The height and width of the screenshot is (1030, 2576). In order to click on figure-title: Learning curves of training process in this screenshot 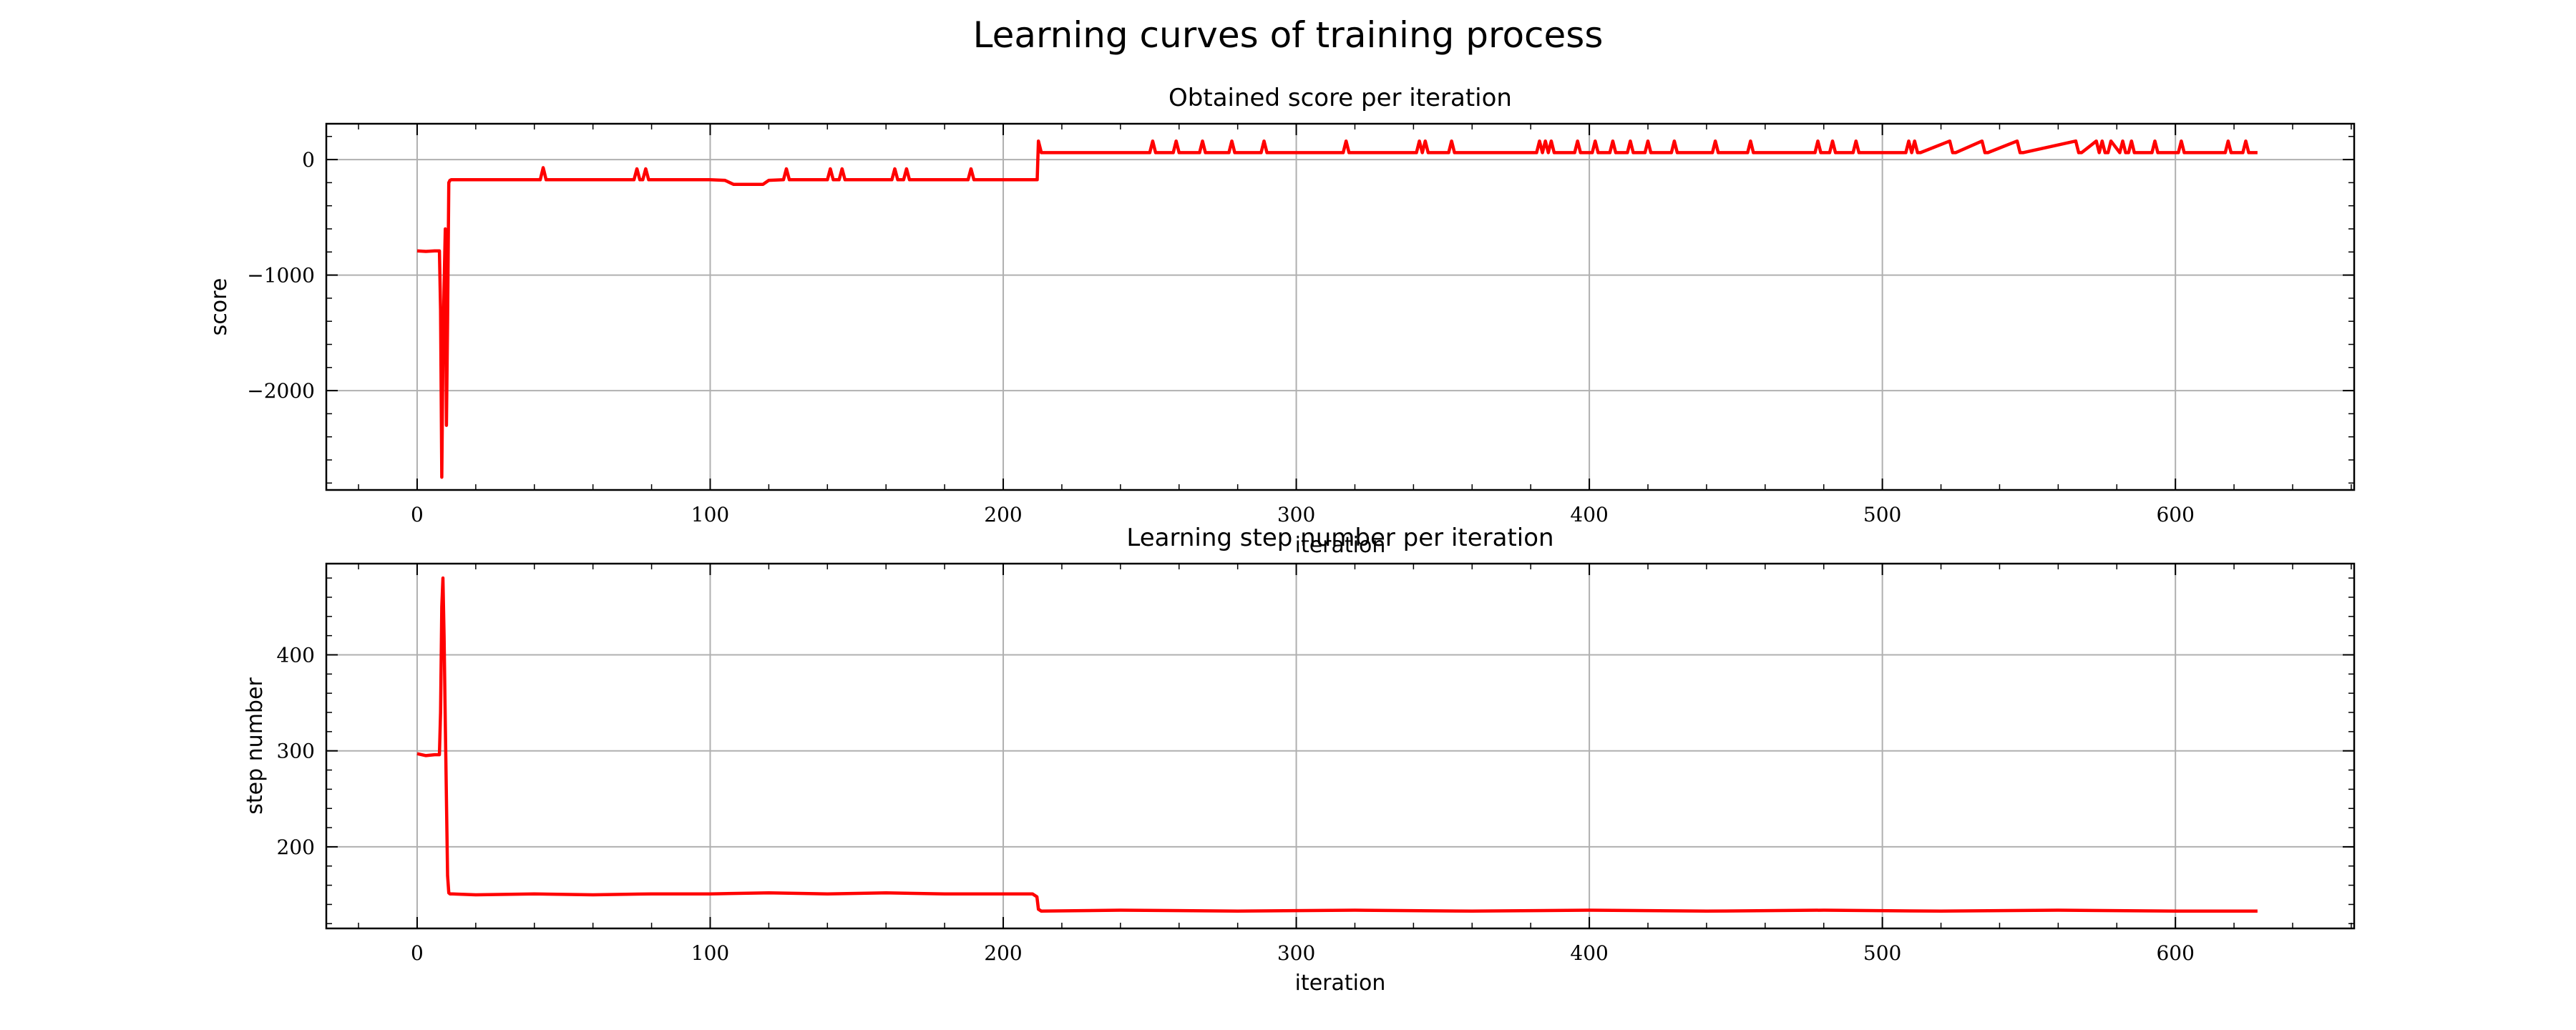, I will do `click(1288, 35)`.